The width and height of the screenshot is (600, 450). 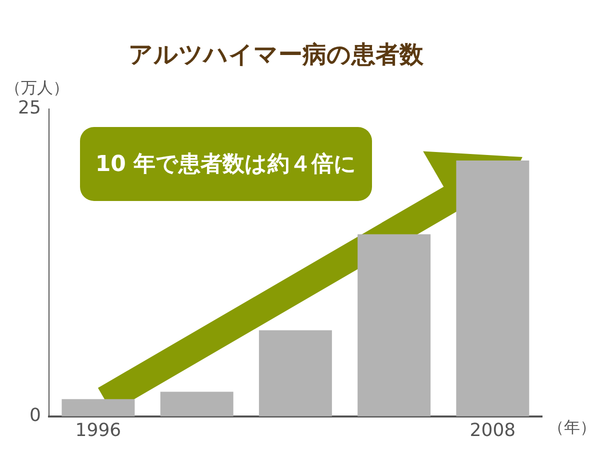 I want to click on y-tick-label: 0, so click(x=35, y=415).